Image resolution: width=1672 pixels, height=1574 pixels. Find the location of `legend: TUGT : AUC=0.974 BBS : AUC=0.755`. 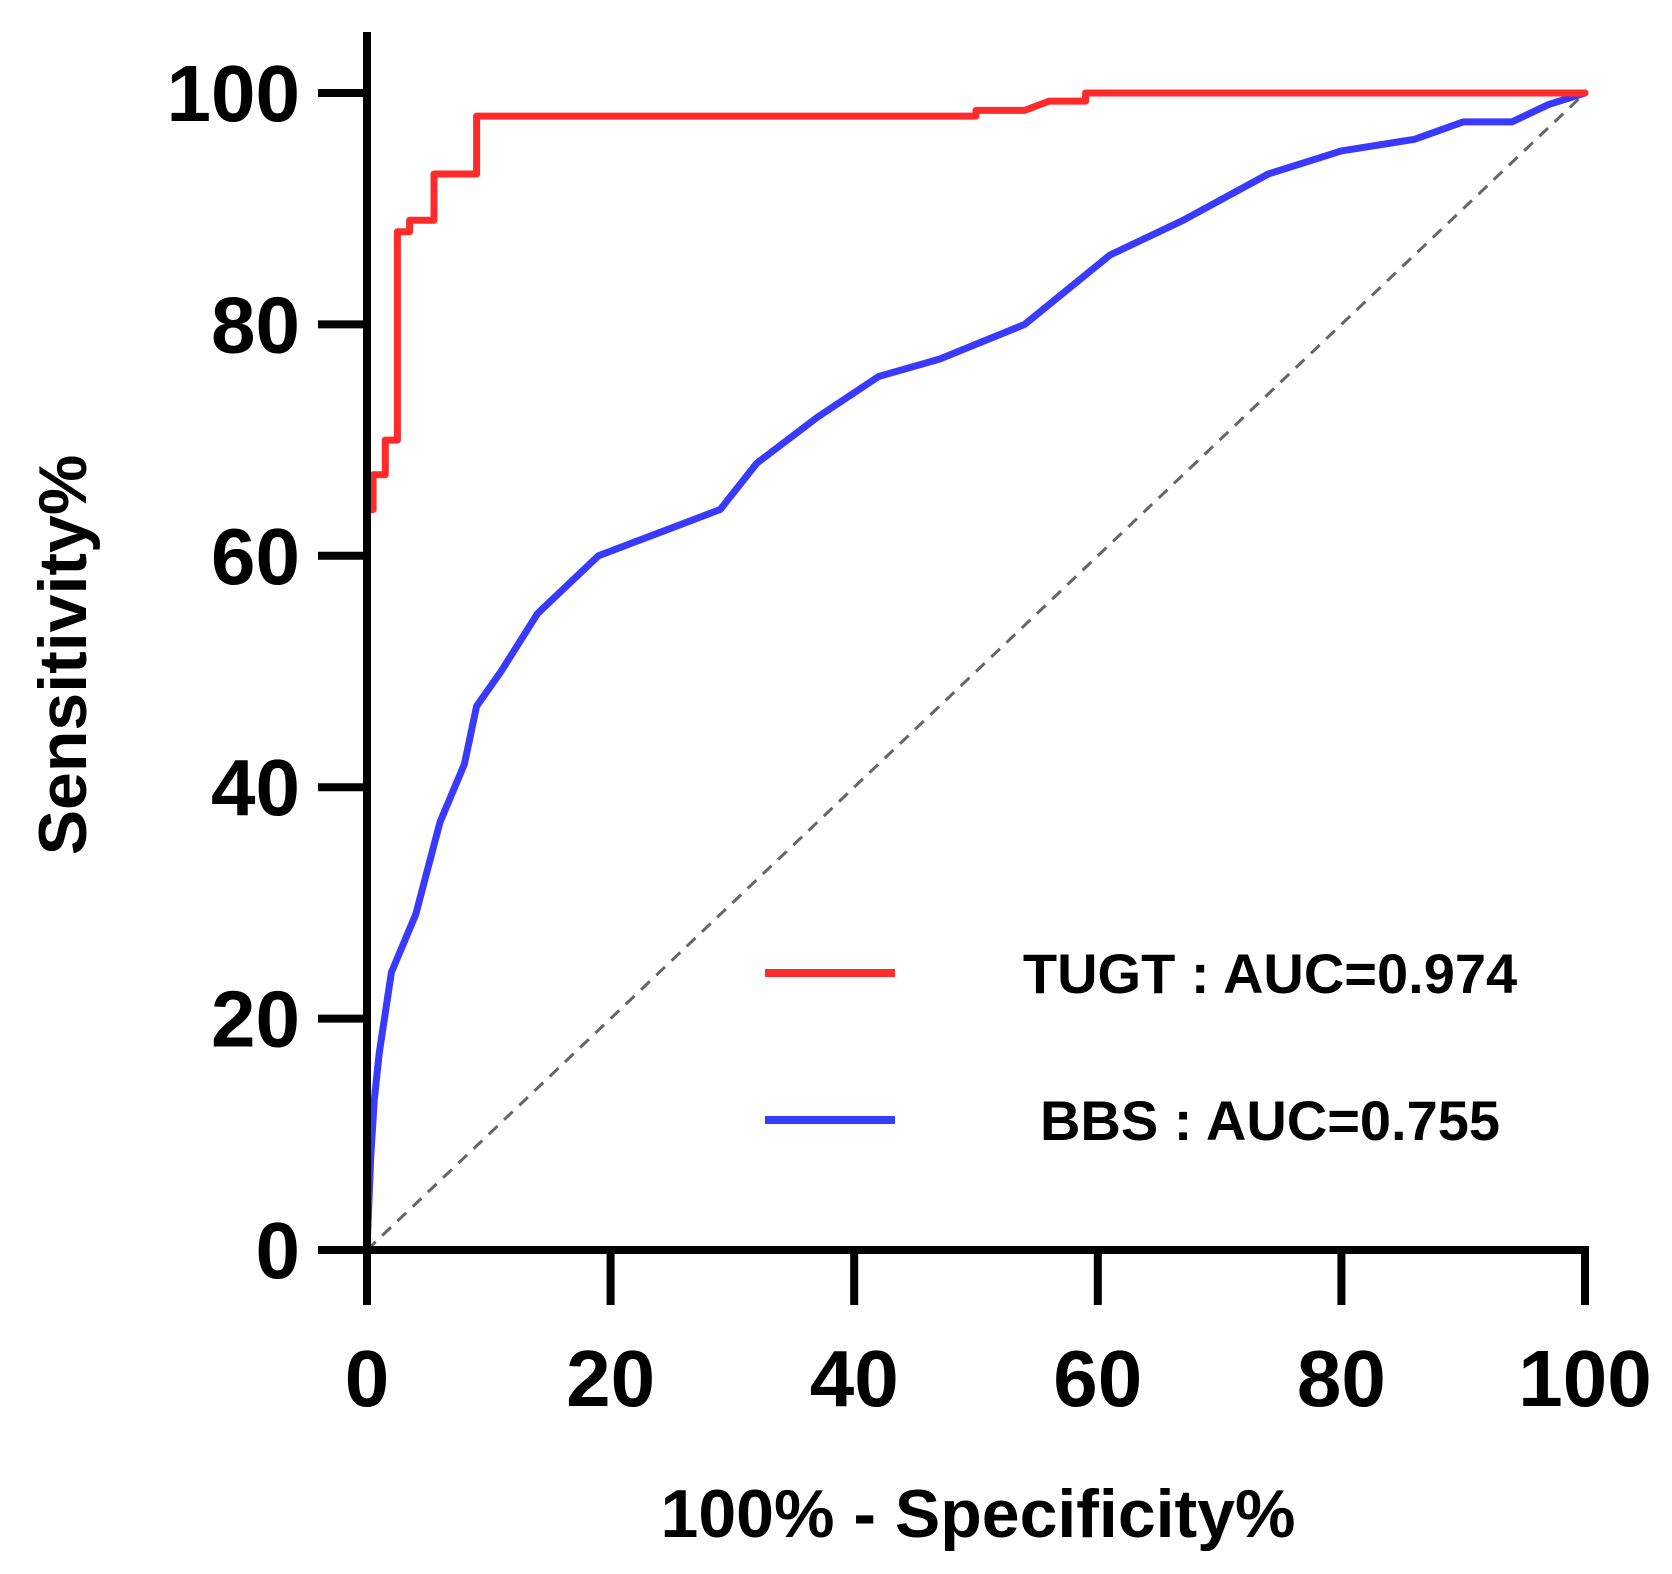

legend: TUGT : AUC=0.974 BBS : AUC=0.755 is located at coordinates (1141, 1047).